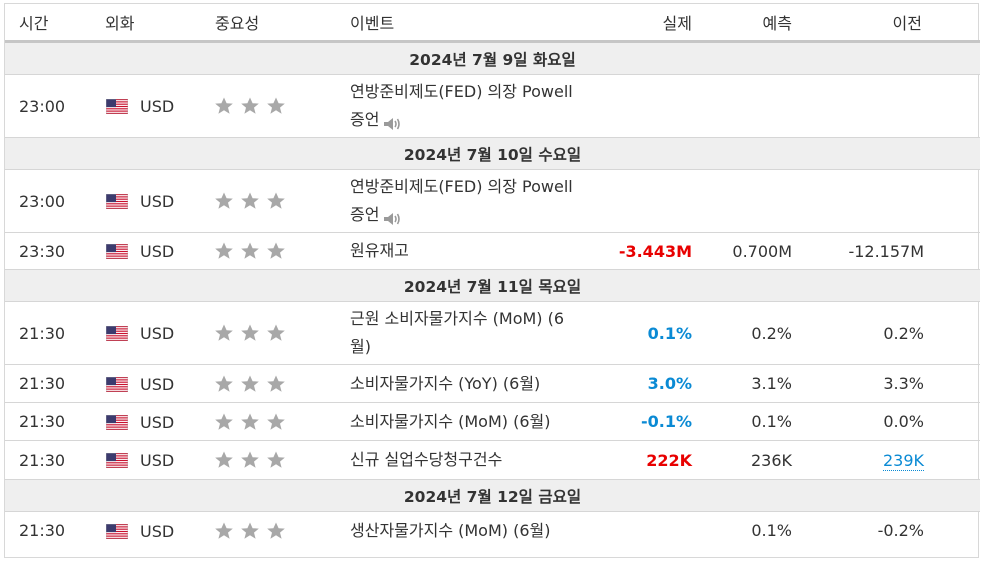 The width and height of the screenshot is (983, 564). Describe the element at coordinates (457, 318) in the screenshot. I see `event-name-line1: 근원 소비자물가지수 (MoM) (6` at that location.